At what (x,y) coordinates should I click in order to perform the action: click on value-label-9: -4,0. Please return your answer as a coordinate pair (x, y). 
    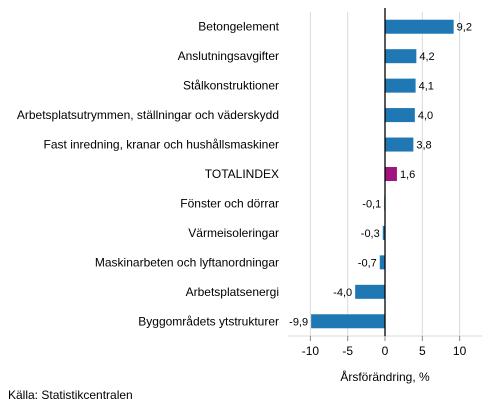
    Looking at the image, I should click on (342, 293).